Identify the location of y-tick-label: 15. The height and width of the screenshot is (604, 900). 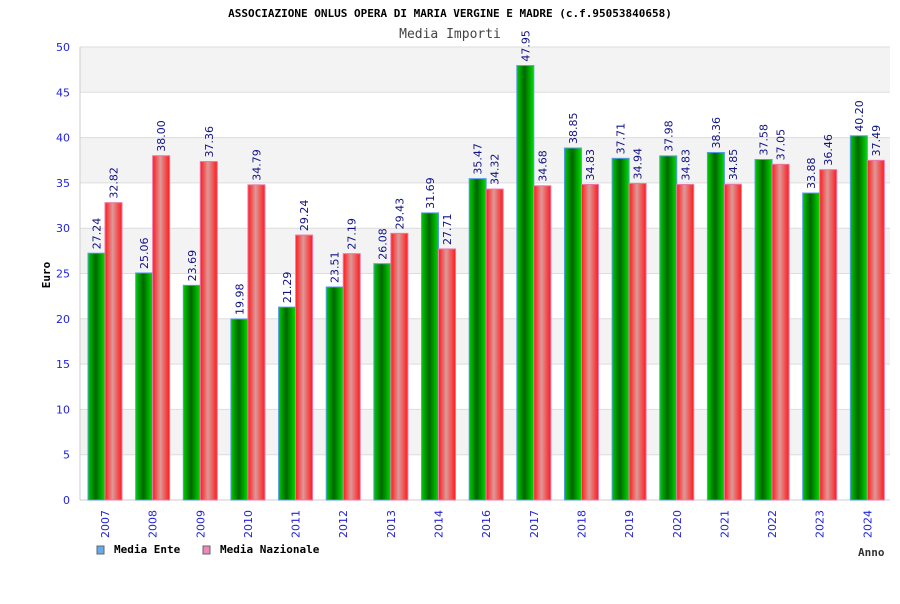
(63, 364).